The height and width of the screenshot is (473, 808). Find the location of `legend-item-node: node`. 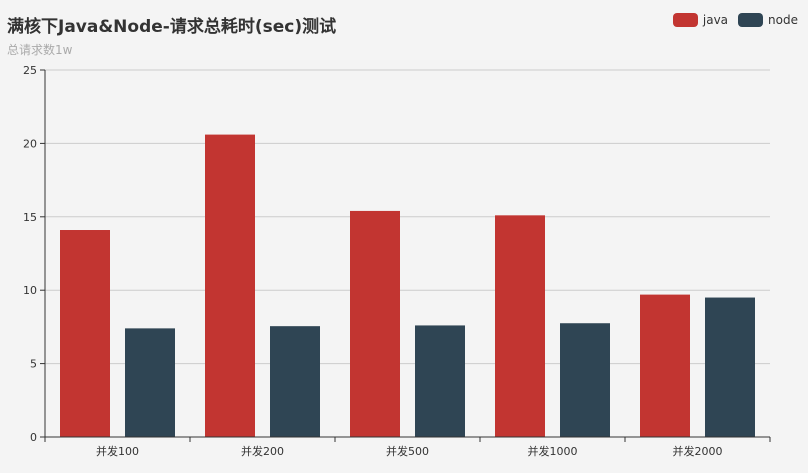

legend-item-node: node is located at coordinates (768, 20).